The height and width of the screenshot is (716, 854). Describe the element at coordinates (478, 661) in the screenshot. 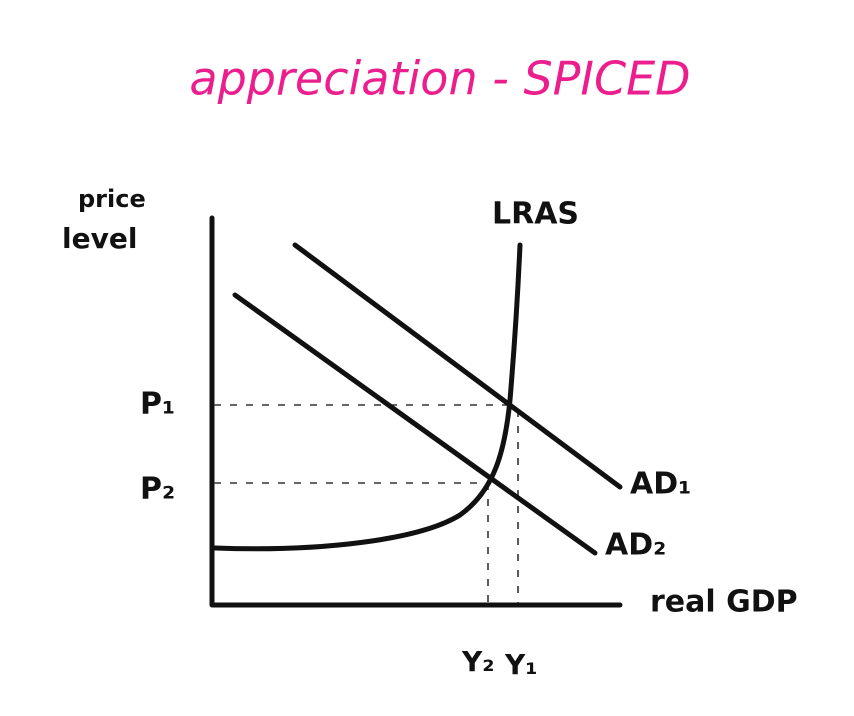

I see `y2-label: Y₂` at that location.